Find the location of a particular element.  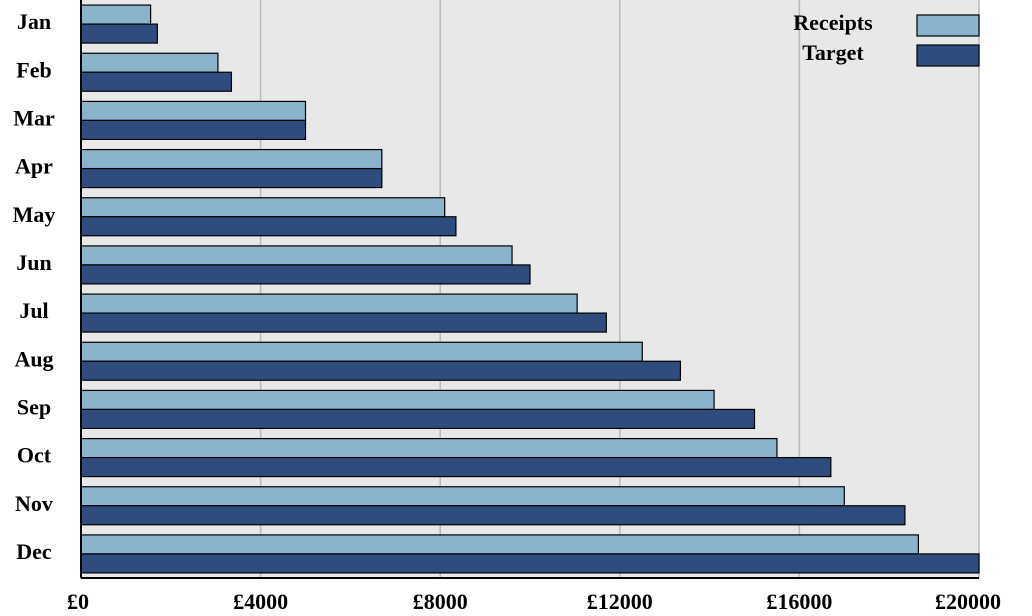

y-tick-label: Jan is located at coordinates (34, 21).